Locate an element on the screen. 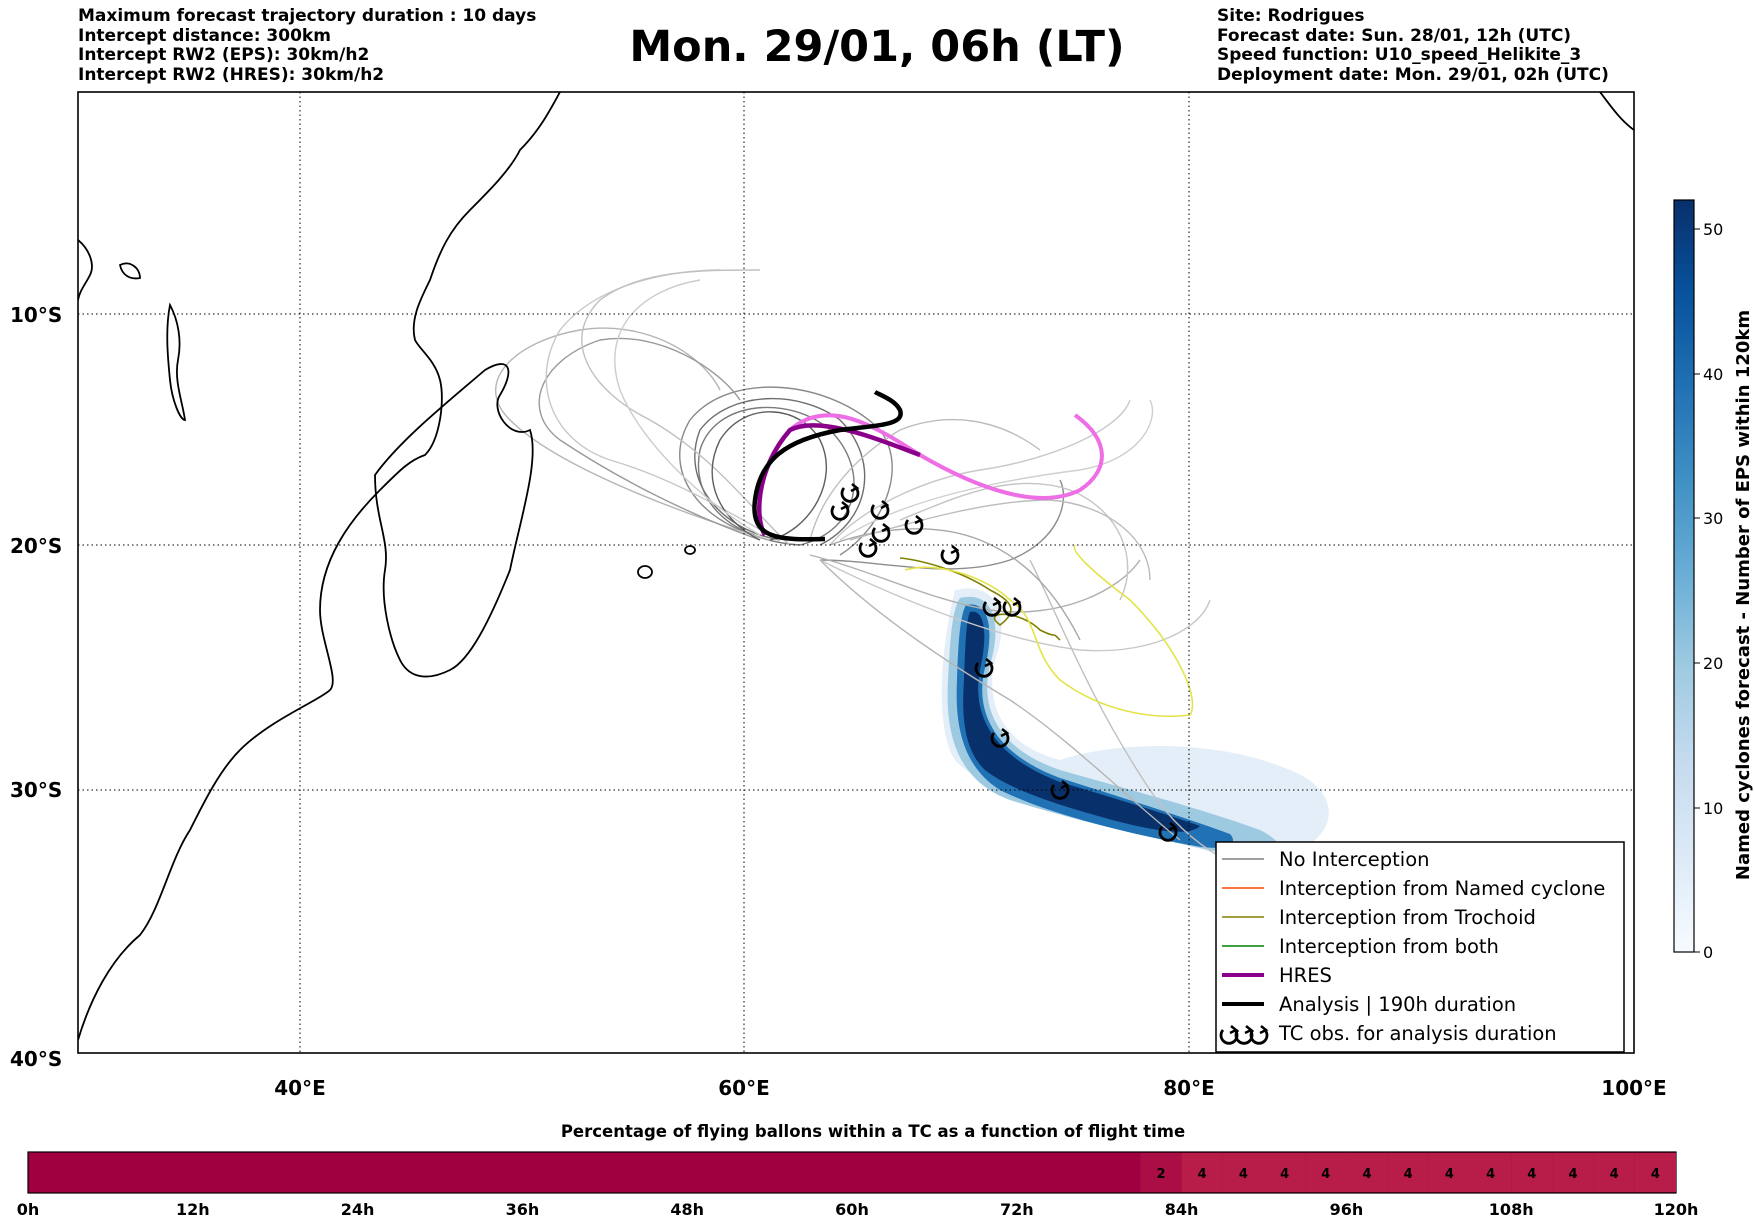 This screenshot has width=1754, height=1223. header-right-line: Speed function: U10_speed_Helikite_3 is located at coordinates (1399, 55).